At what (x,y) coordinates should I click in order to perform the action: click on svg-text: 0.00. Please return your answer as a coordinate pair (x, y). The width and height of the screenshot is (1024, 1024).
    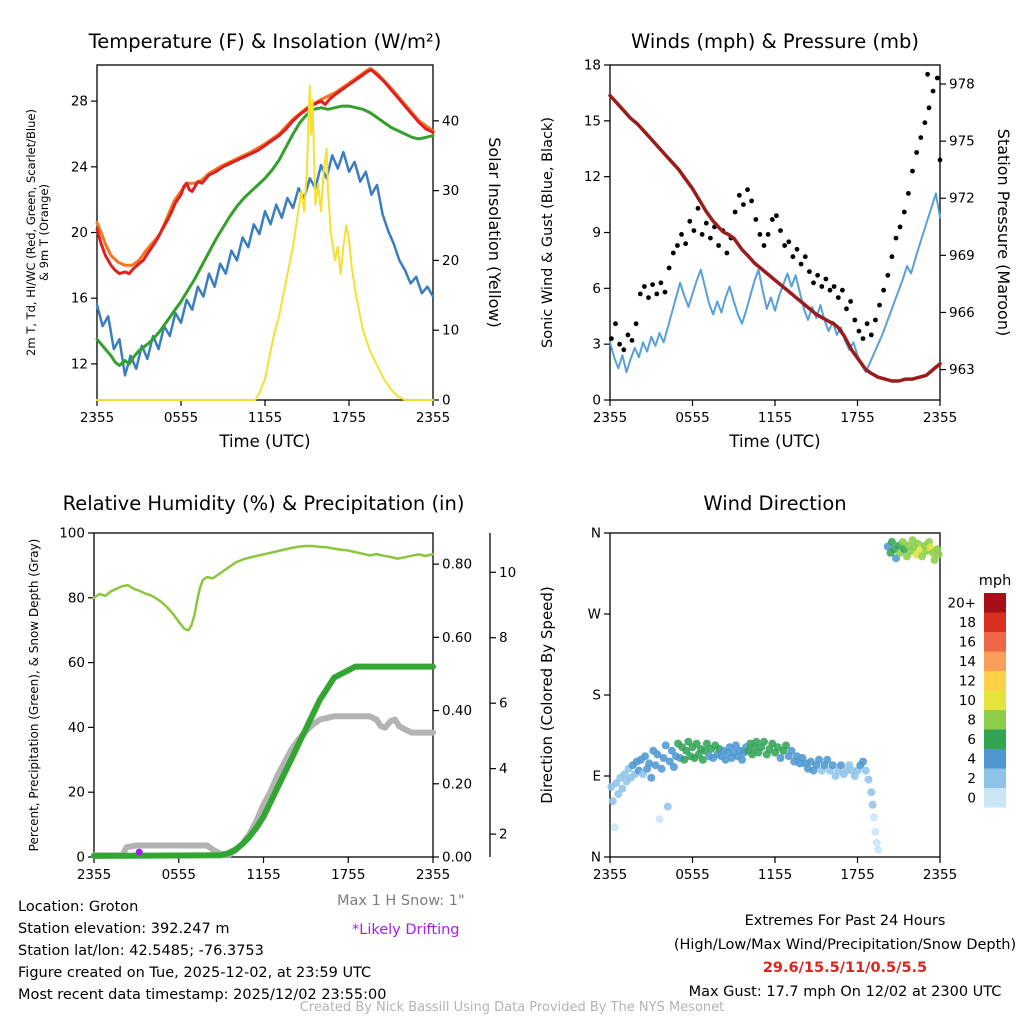
    Looking at the image, I should click on (457, 858).